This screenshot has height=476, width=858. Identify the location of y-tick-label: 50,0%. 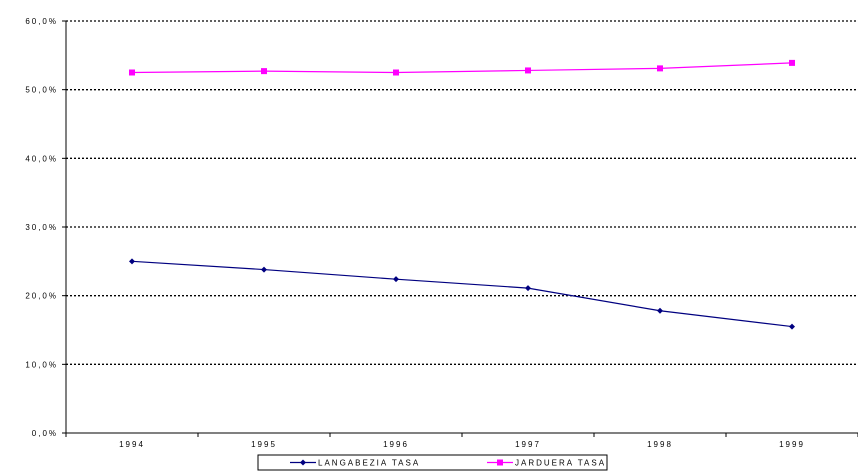
(41, 90).